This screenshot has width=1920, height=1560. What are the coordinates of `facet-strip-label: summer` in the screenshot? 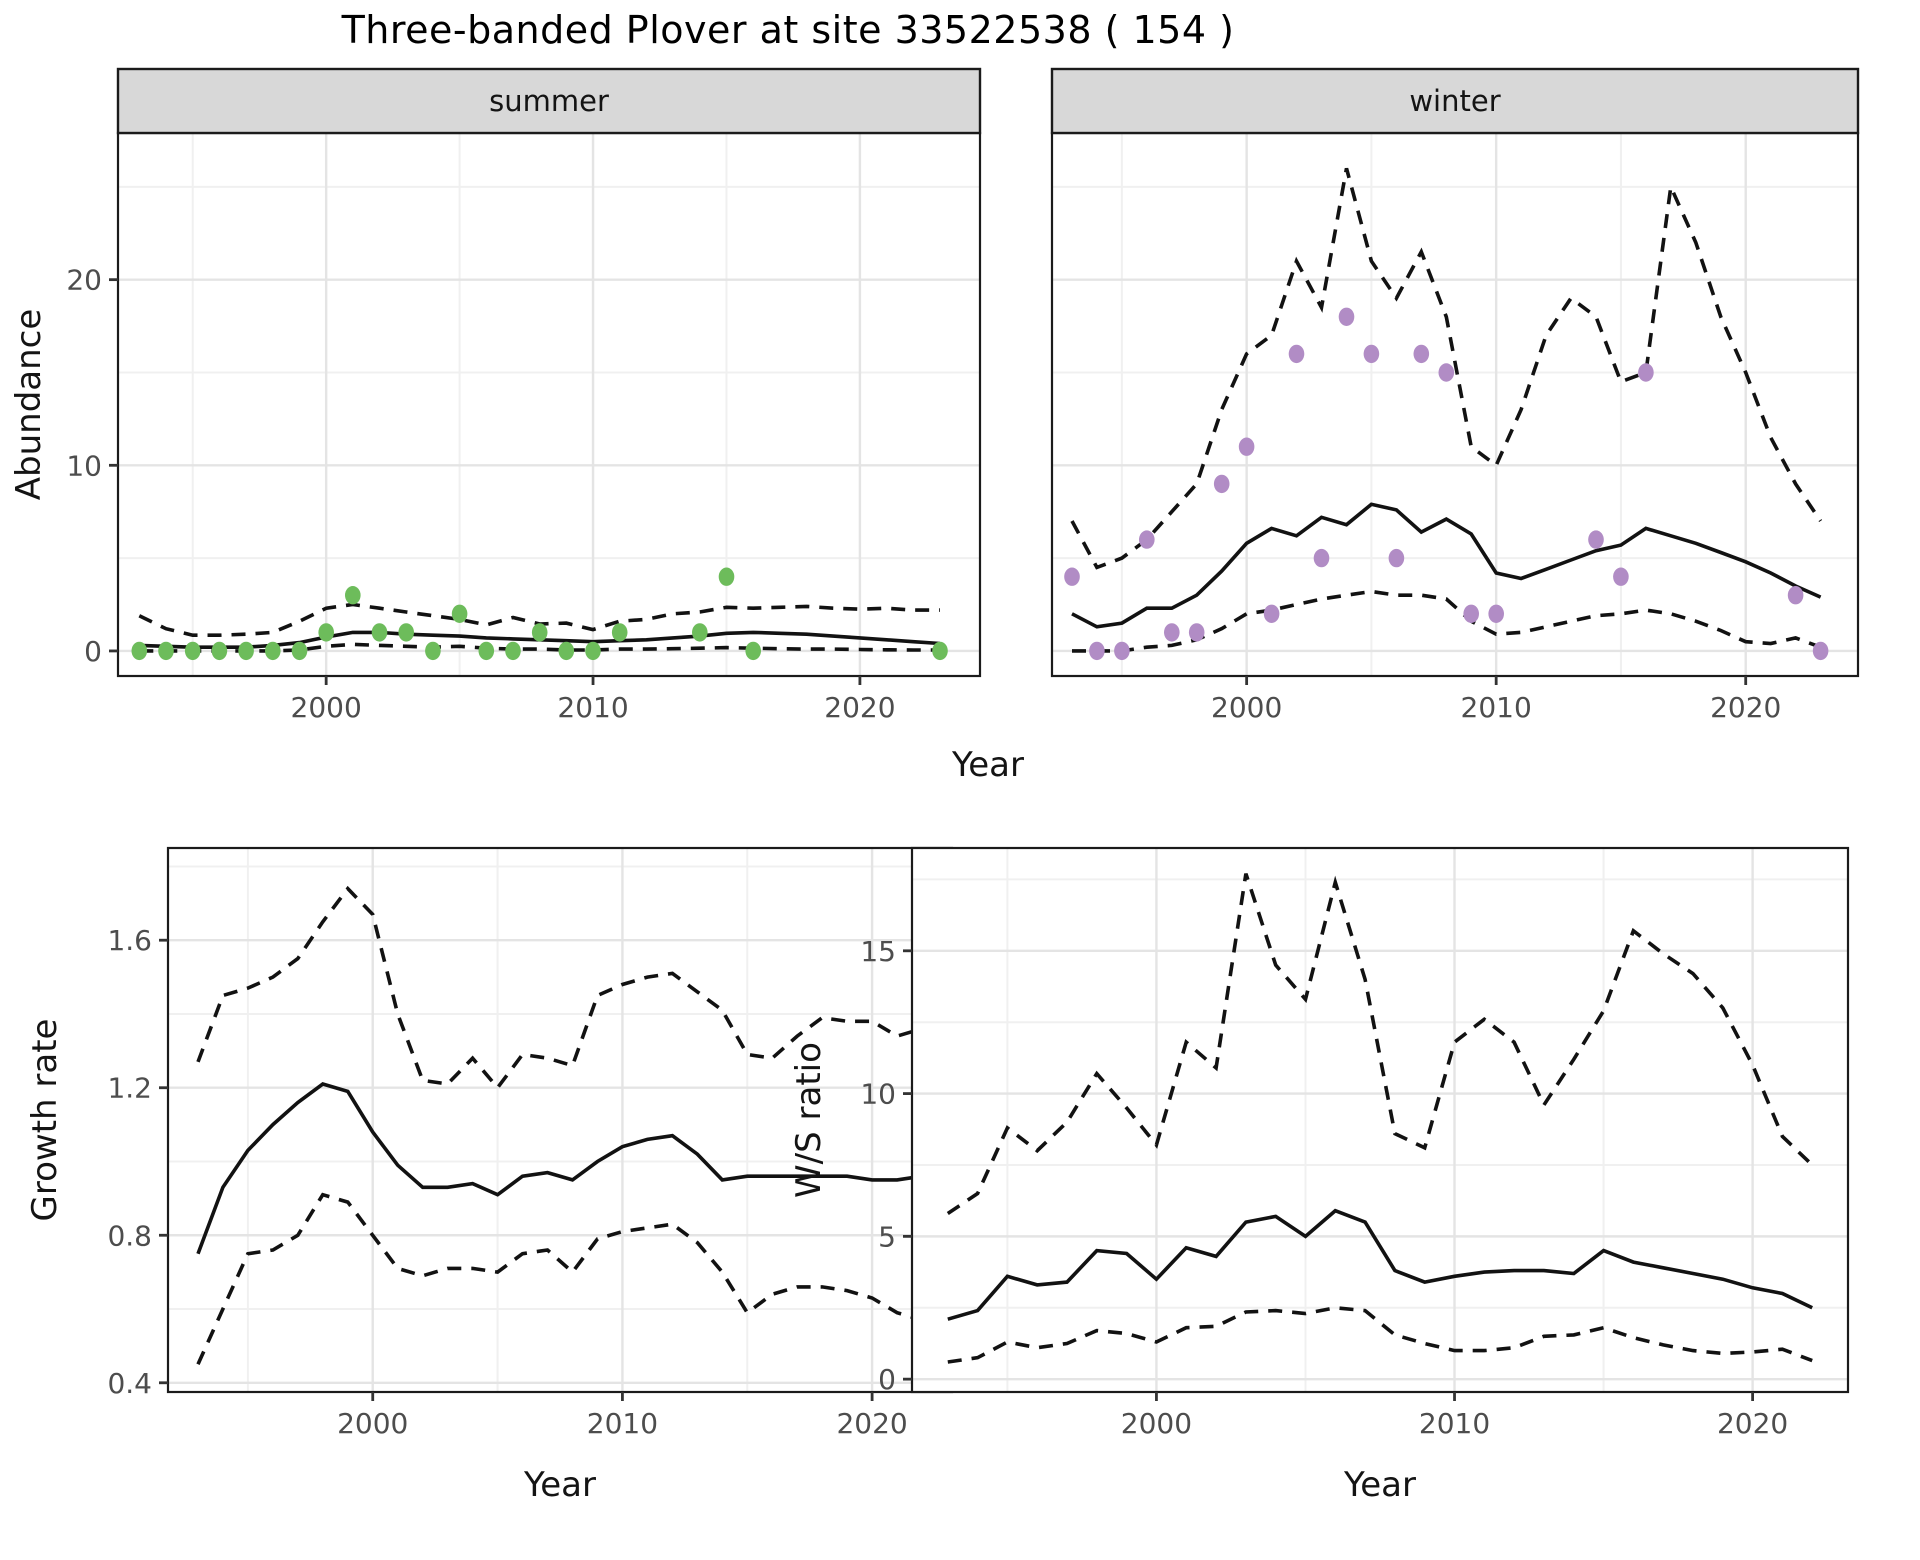 It's located at (549, 101).